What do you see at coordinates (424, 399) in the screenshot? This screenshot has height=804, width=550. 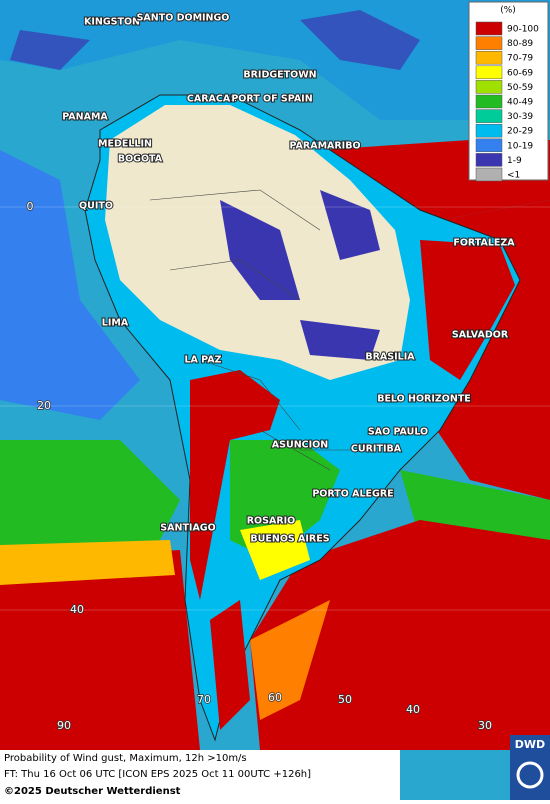 I see `city-label: BELO HORIZONTE` at bounding box center [424, 399].